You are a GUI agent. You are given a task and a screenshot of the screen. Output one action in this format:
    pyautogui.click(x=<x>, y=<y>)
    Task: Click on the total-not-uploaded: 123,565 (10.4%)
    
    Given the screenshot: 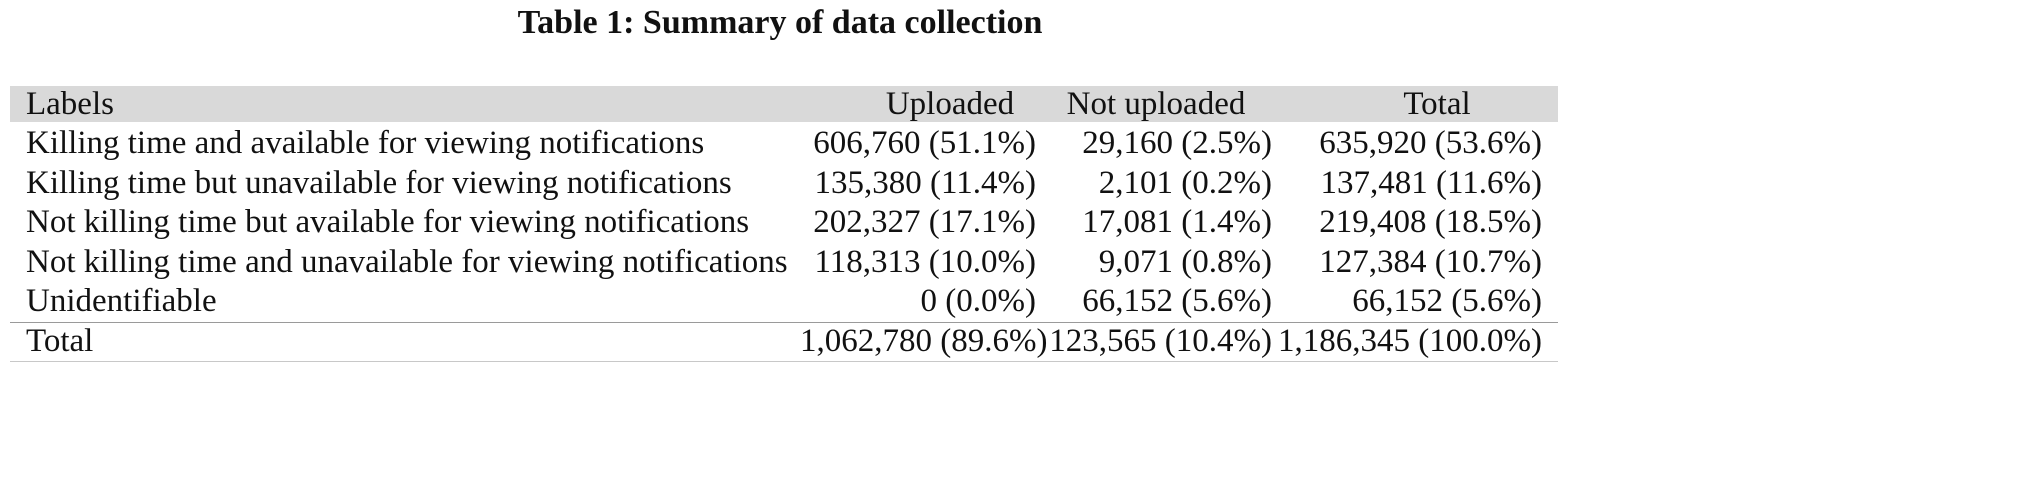 What is the action you would take?
    pyautogui.click(x=1160, y=341)
    